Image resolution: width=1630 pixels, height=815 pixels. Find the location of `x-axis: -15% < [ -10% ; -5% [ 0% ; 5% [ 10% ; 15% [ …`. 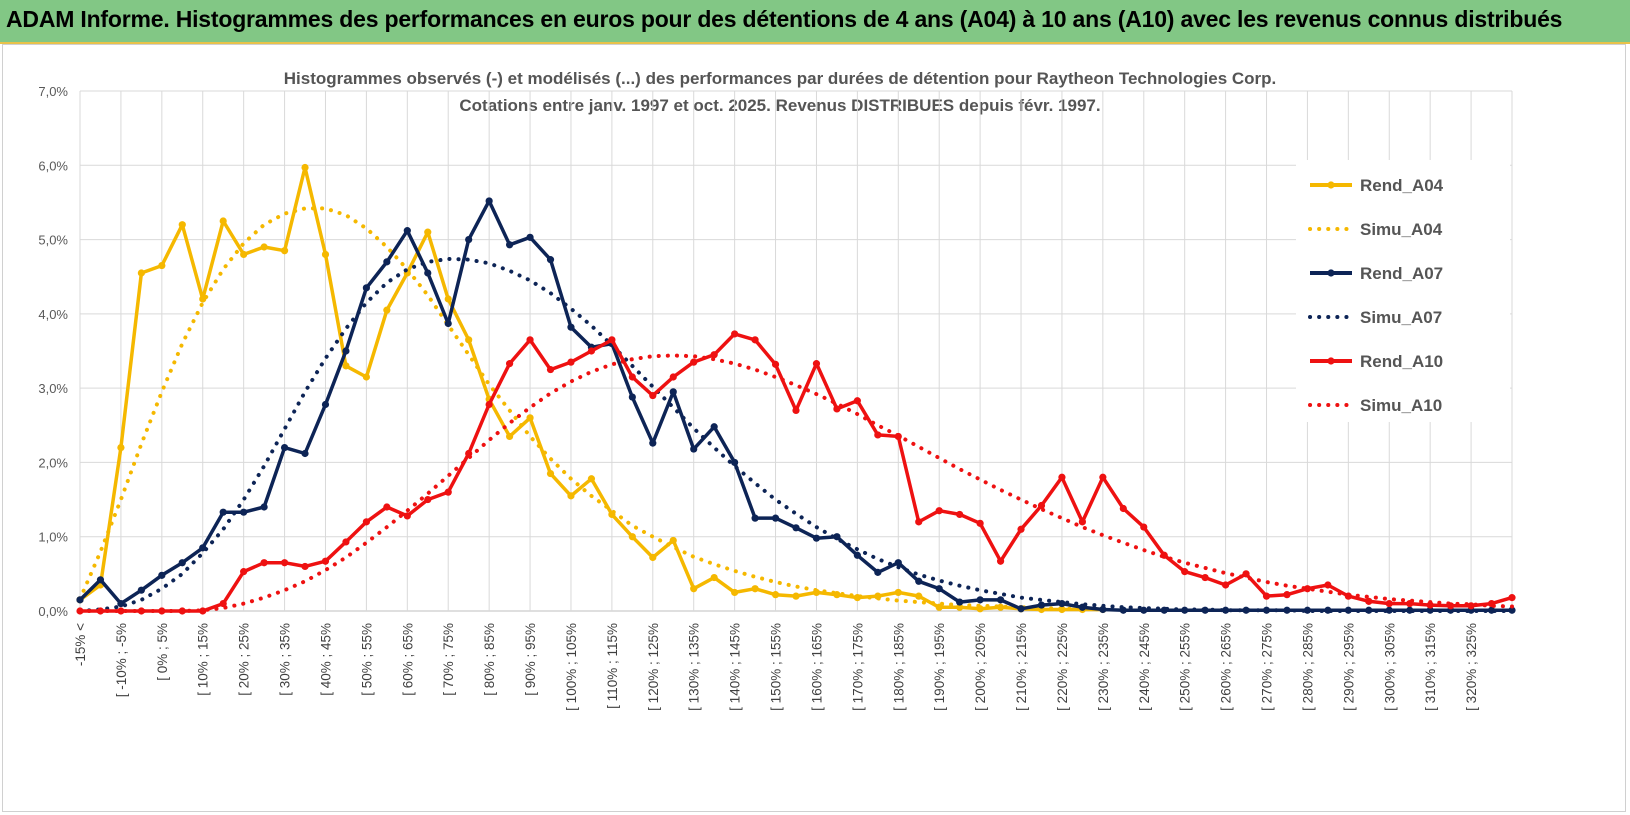

x-axis: -15% < [ -10% ; -5% [ 0% ; 5% [ 10% ; 15% [ … is located at coordinates (776, 667).